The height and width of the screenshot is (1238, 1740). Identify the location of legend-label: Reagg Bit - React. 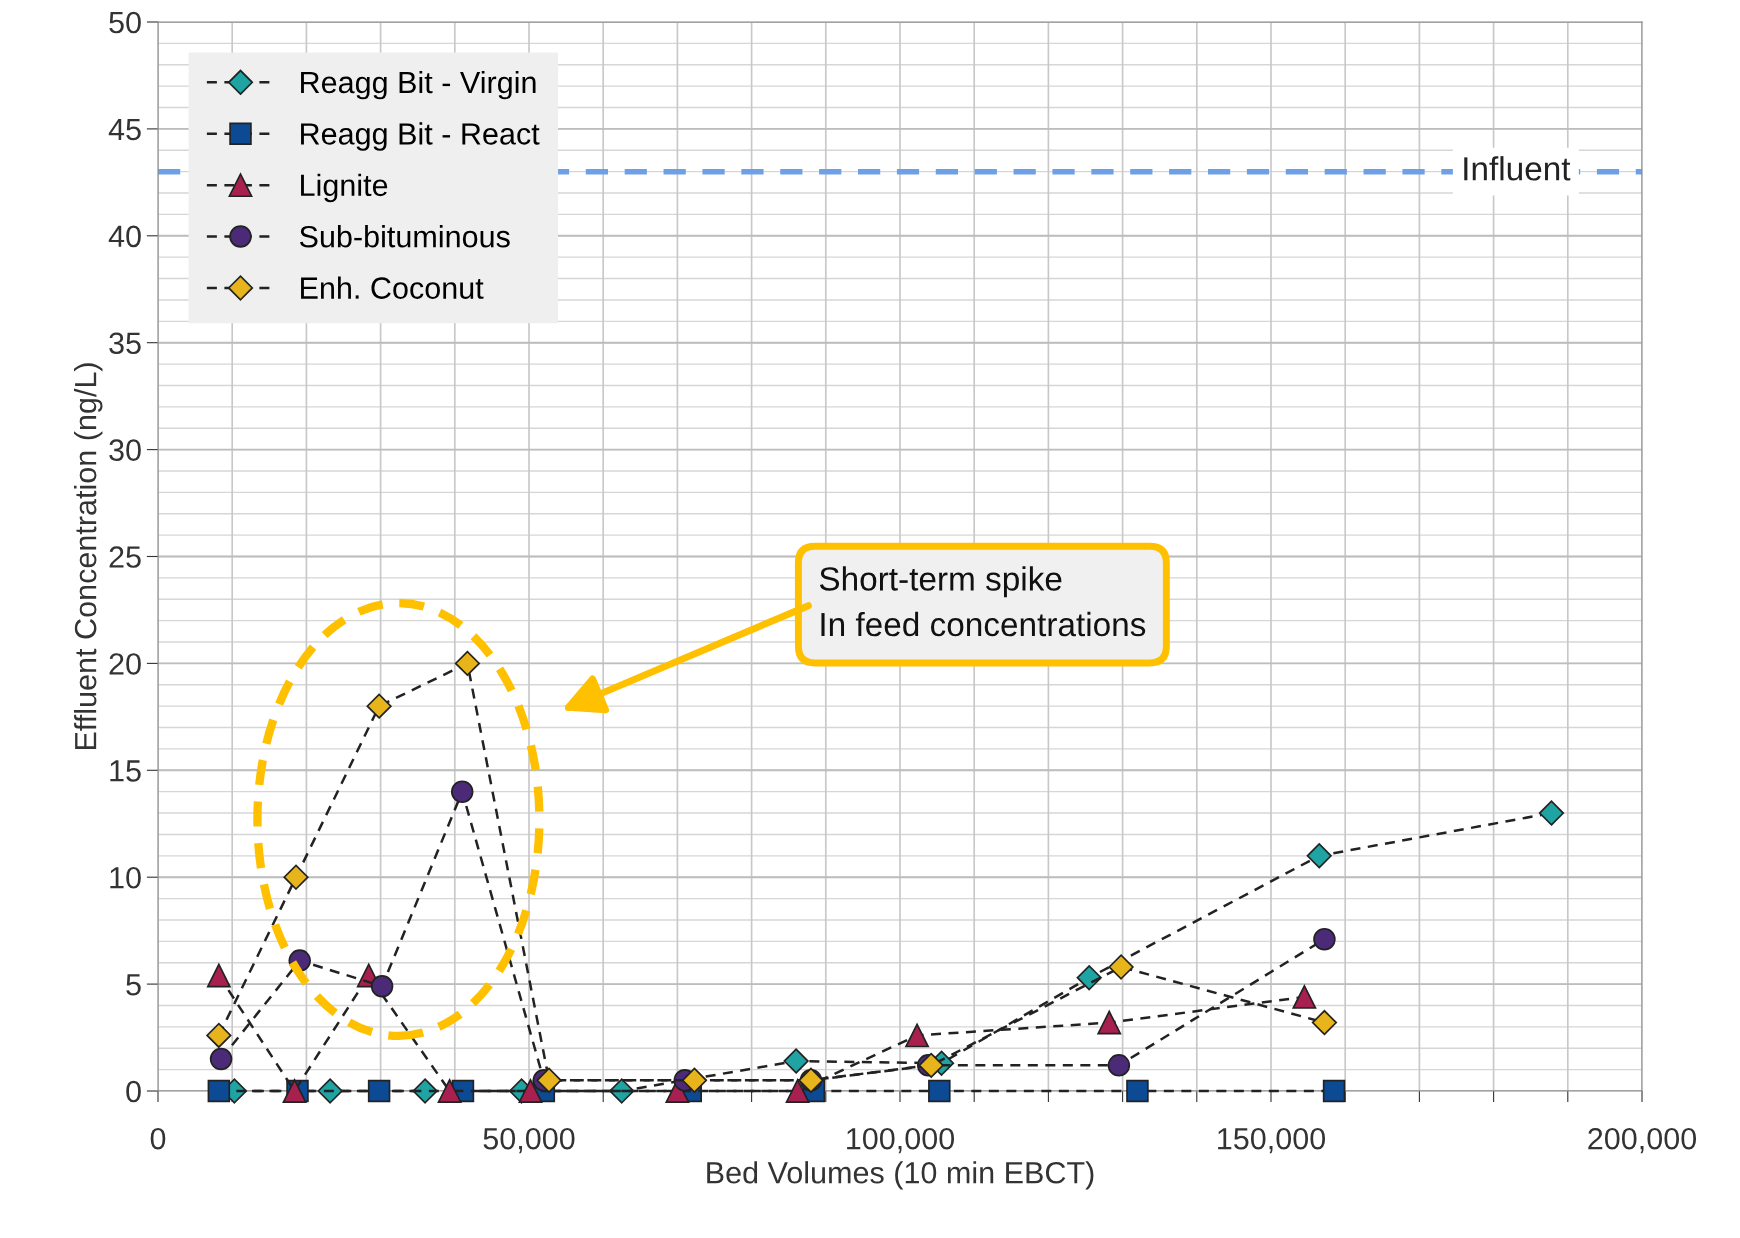
(420, 136).